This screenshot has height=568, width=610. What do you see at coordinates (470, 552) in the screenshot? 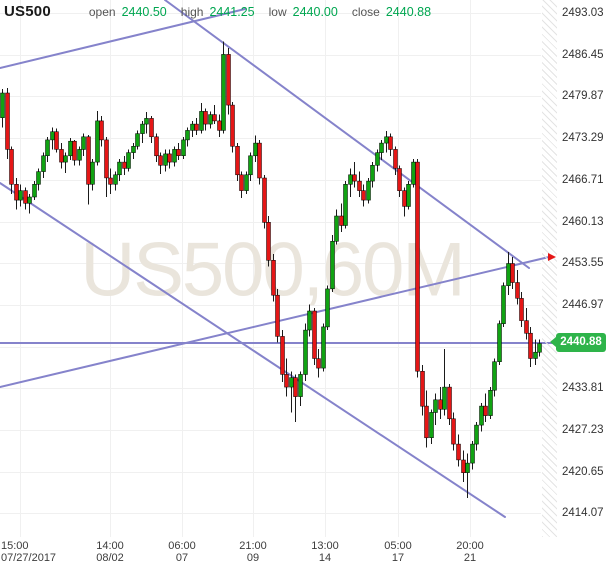
I see `time-axis-label: 20:00 21` at bounding box center [470, 552].